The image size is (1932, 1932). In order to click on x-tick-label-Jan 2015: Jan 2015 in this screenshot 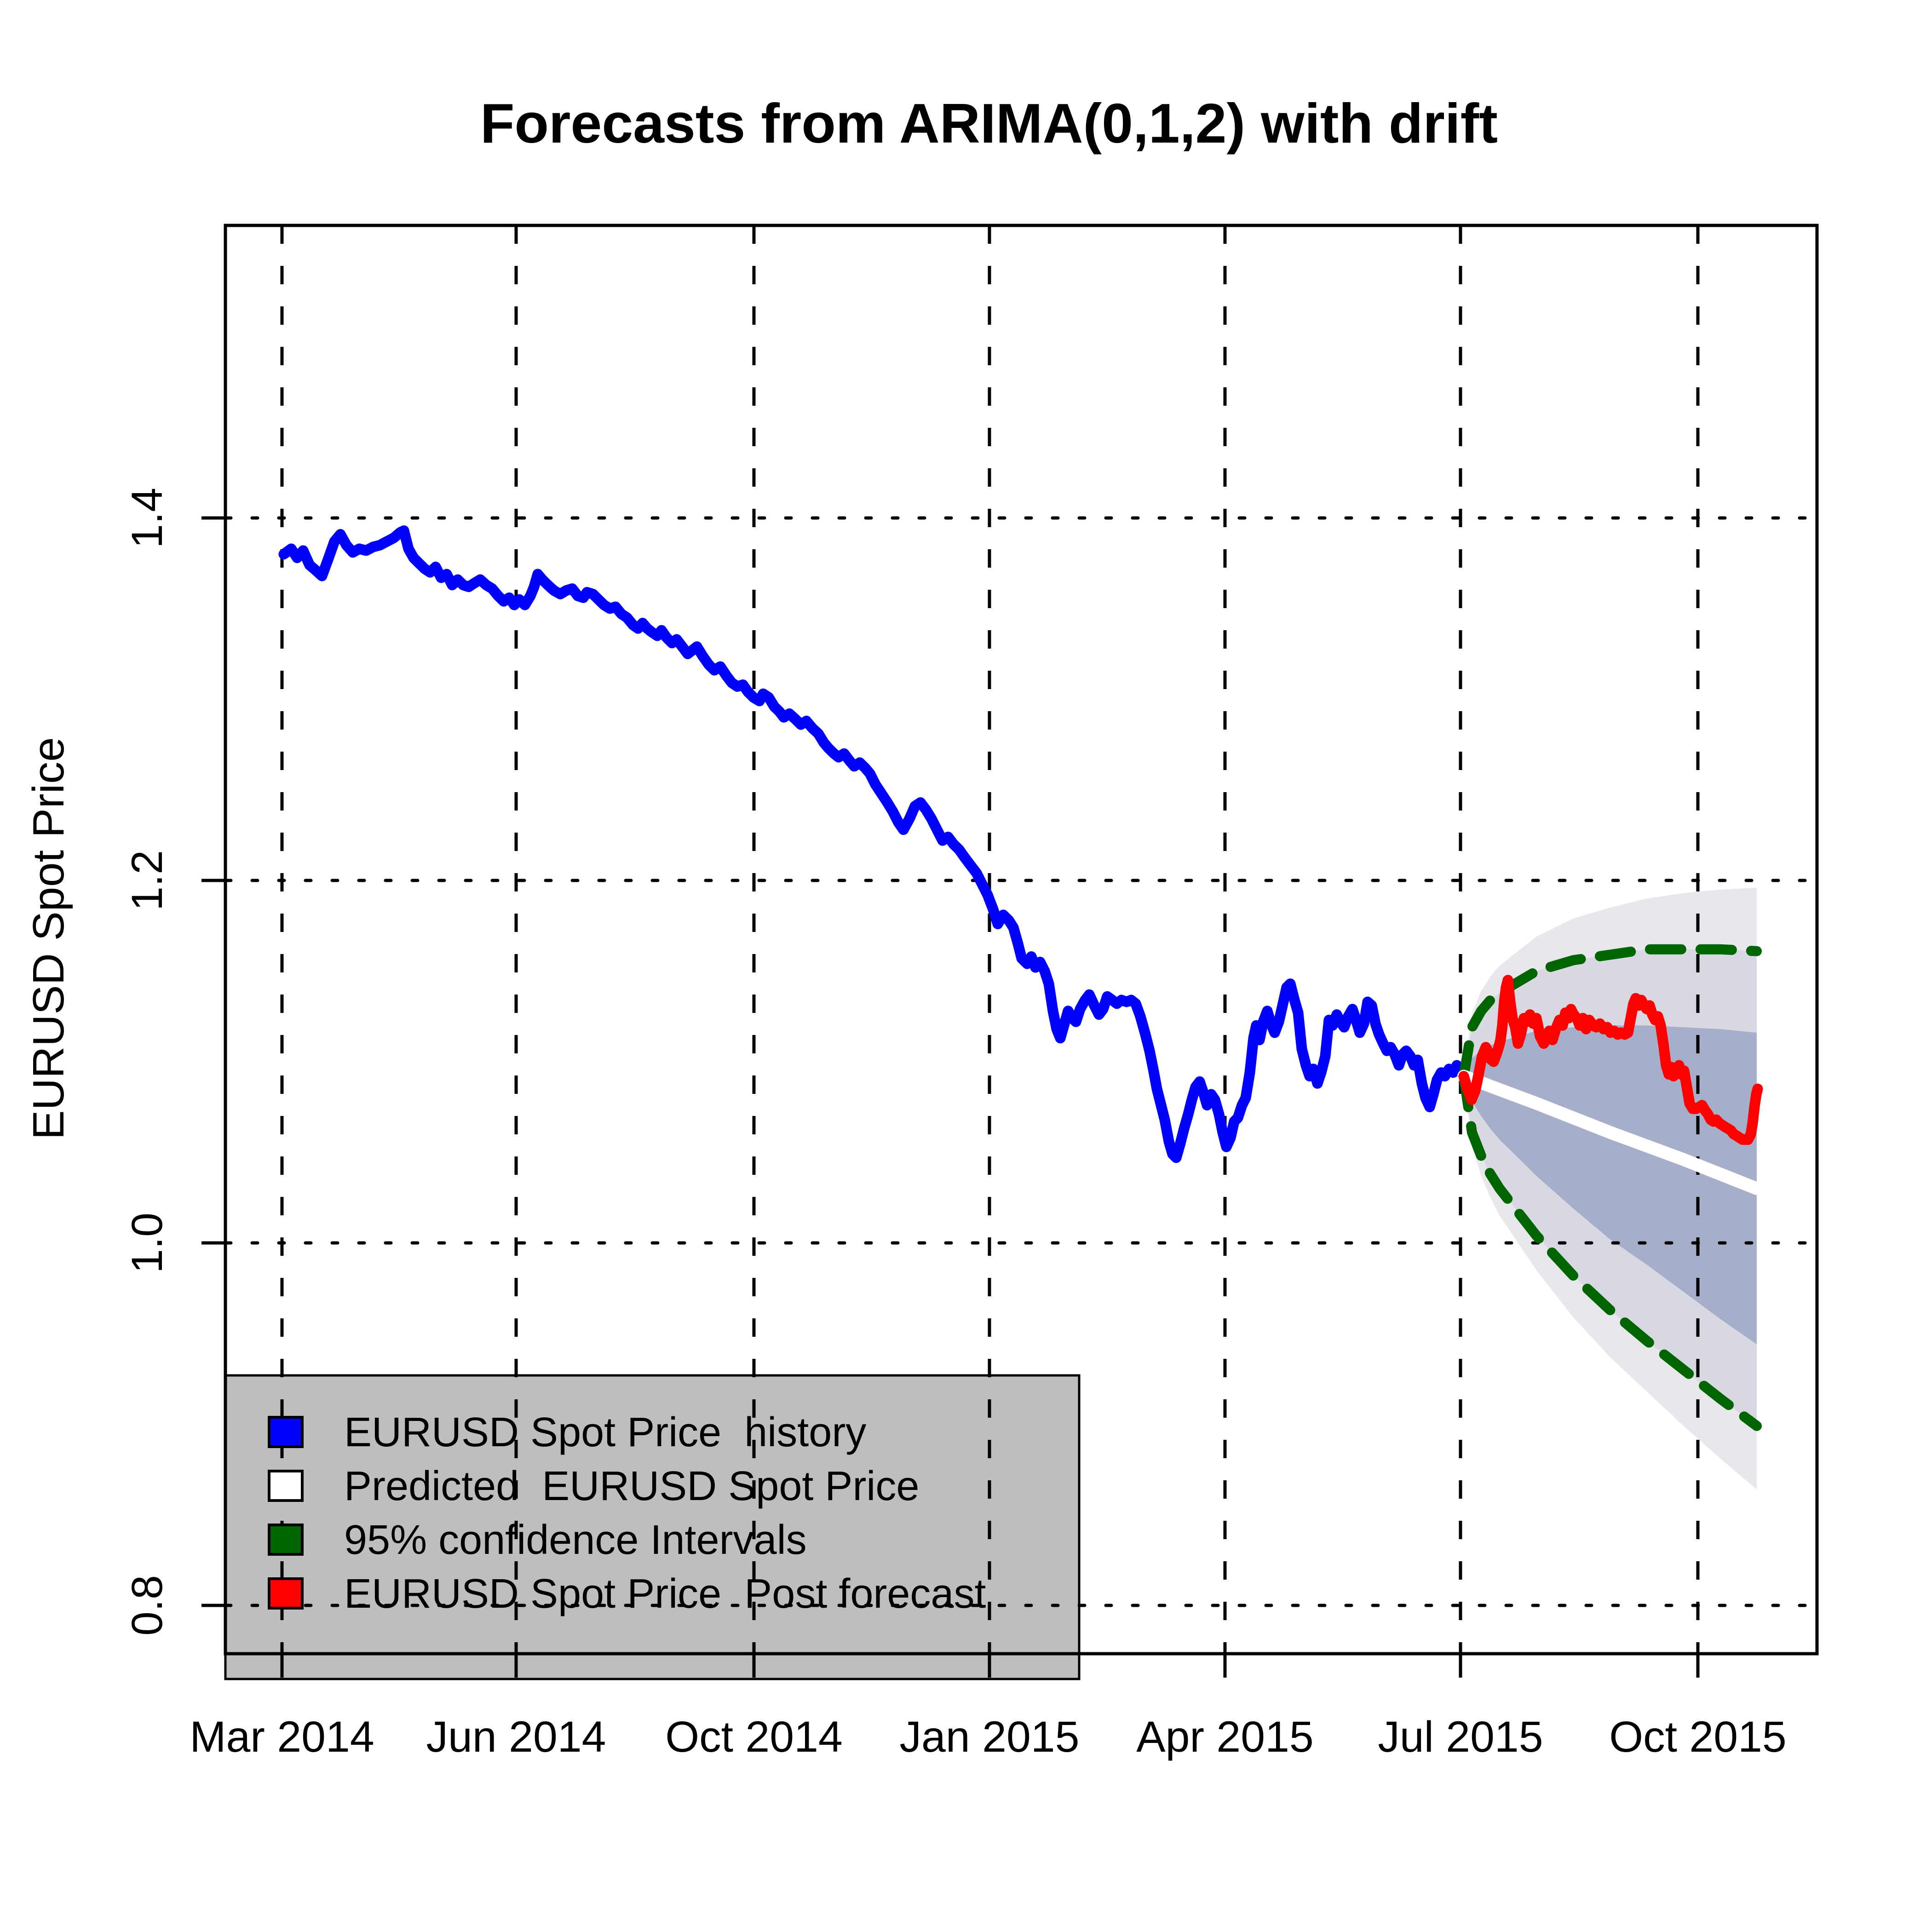, I will do `click(990, 1737)`.